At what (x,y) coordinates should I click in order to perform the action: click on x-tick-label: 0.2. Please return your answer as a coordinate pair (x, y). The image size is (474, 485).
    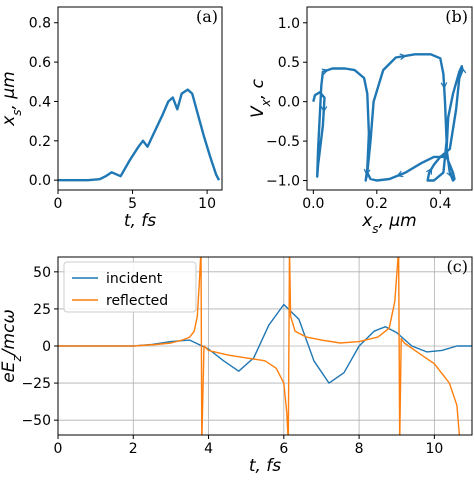
    Looking at the image, I should click on (377, 204).